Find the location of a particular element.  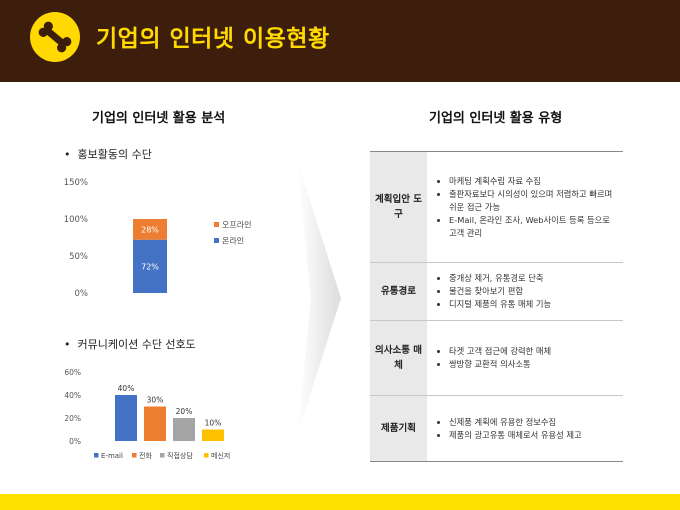

chart1-y-tick: 50% is located at coordinates (78, 257).